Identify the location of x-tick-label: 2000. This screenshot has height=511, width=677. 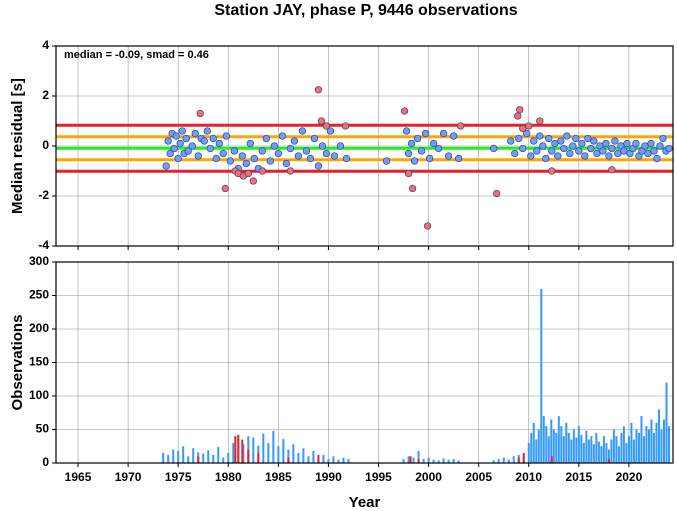
(428, 477).